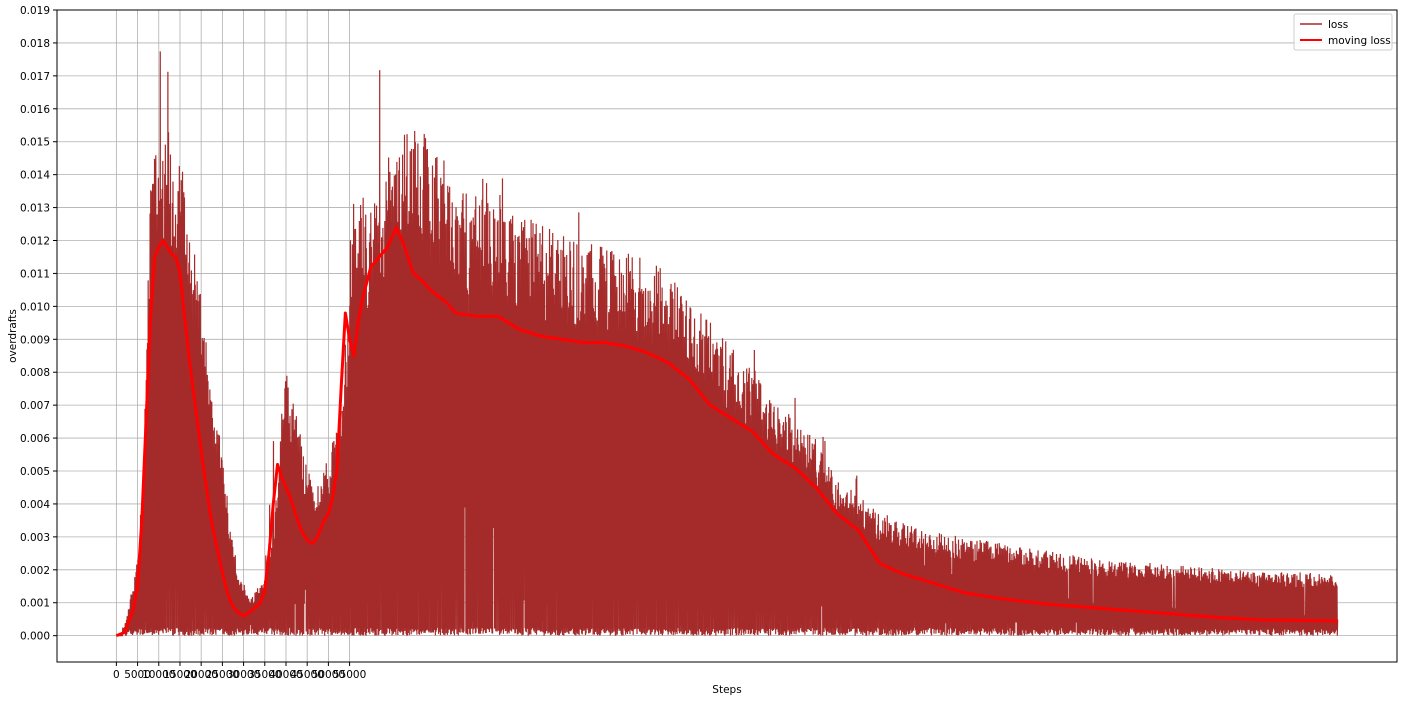  I want to click on legend-label: loss, so click(1338, 25).